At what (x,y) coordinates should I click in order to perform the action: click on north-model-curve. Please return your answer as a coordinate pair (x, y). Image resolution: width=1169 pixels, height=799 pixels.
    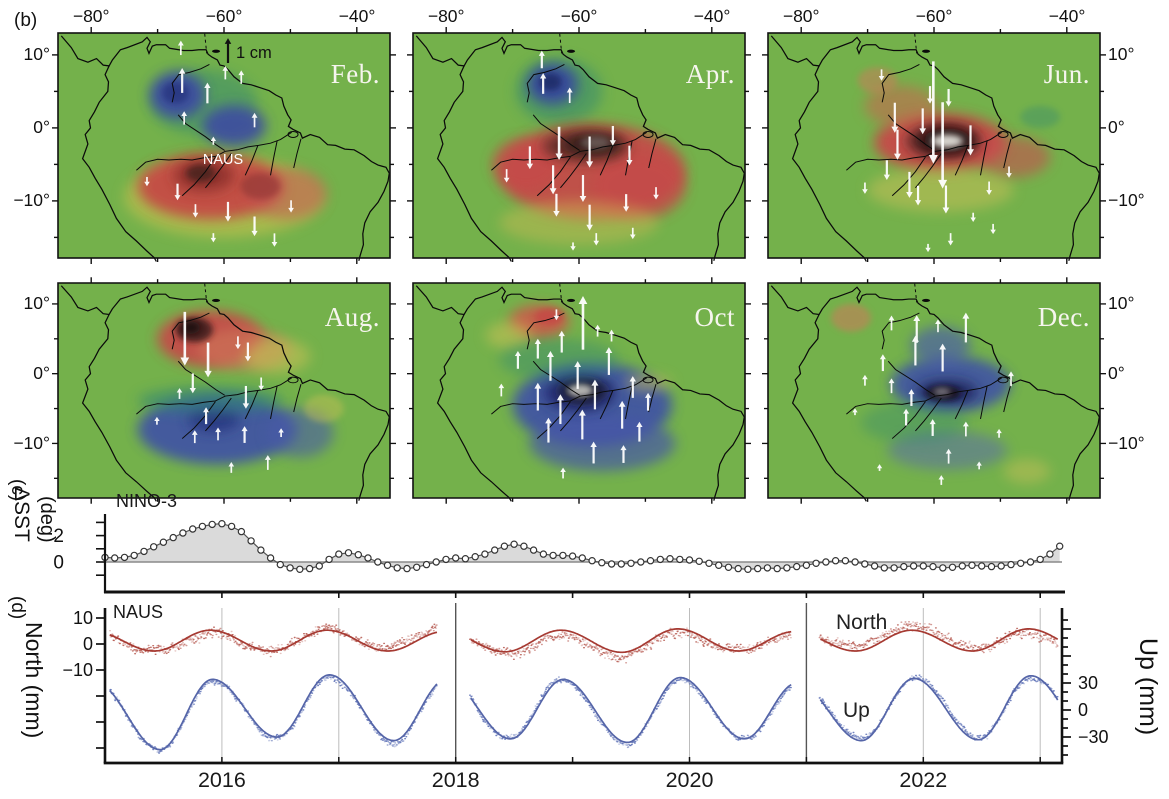
    Looking at the image, I should click on (584, 641).